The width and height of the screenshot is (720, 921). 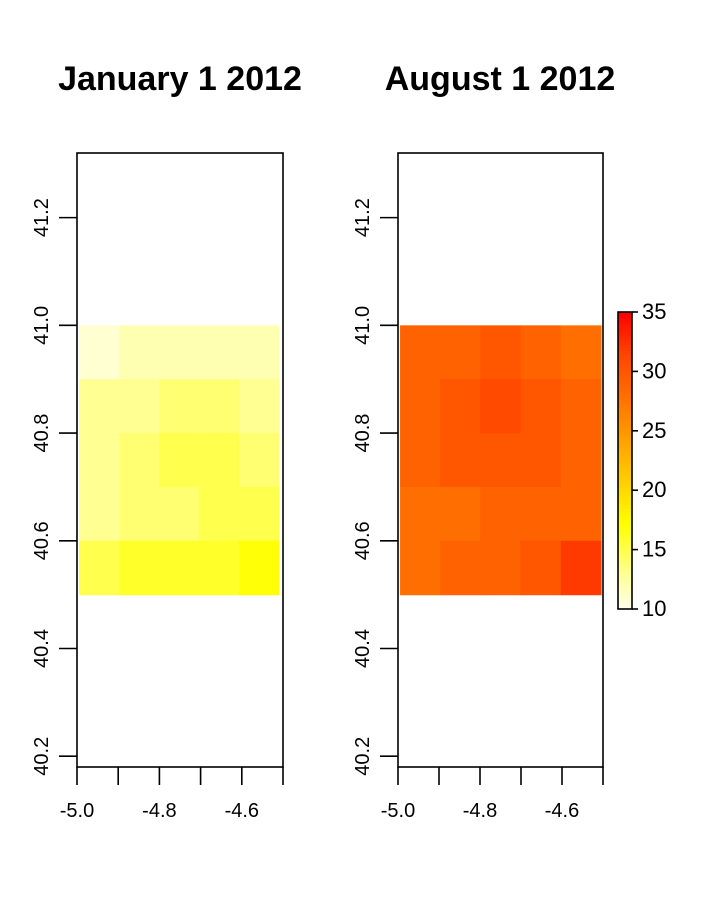 What do you see at coordinates (654, 430) in the screenshot?
I see `legend-tick-label: 25` at bounding box center [654, 430].